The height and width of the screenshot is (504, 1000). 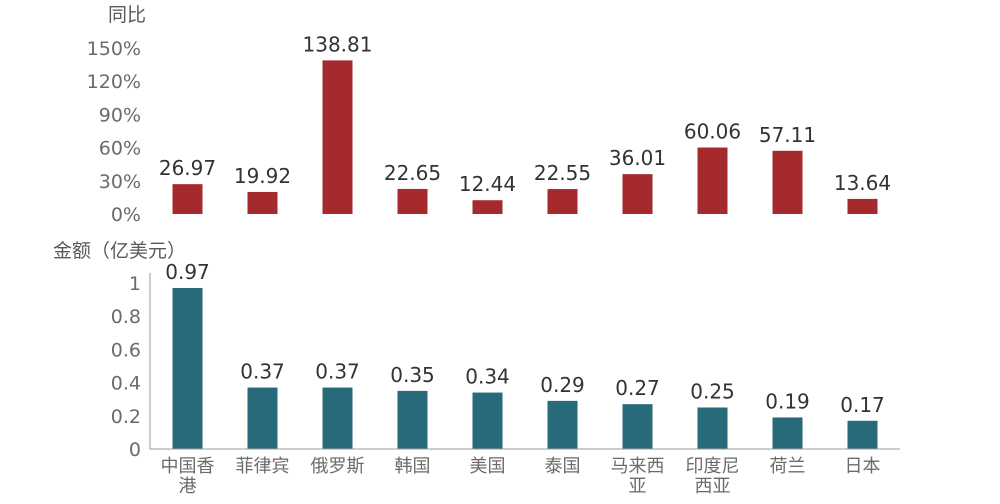 I want to click on yoy-y-tick-label: 120%, so click(x=114, y=82).